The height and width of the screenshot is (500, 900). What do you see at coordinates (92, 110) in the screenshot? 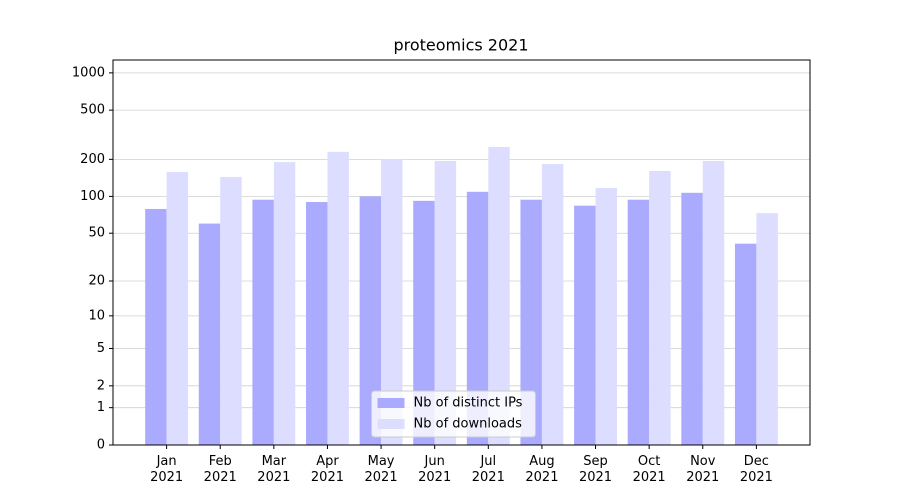
I see `y-tick-label: 500` at bounding box center [92, 110].